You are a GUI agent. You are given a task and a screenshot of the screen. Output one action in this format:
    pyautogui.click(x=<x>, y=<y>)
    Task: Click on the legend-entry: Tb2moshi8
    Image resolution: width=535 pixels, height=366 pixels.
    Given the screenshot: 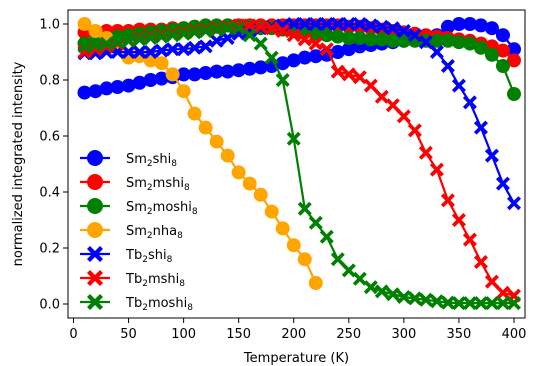 What is the action you would take?
    pyautogui.click(x=136, y=303)
    